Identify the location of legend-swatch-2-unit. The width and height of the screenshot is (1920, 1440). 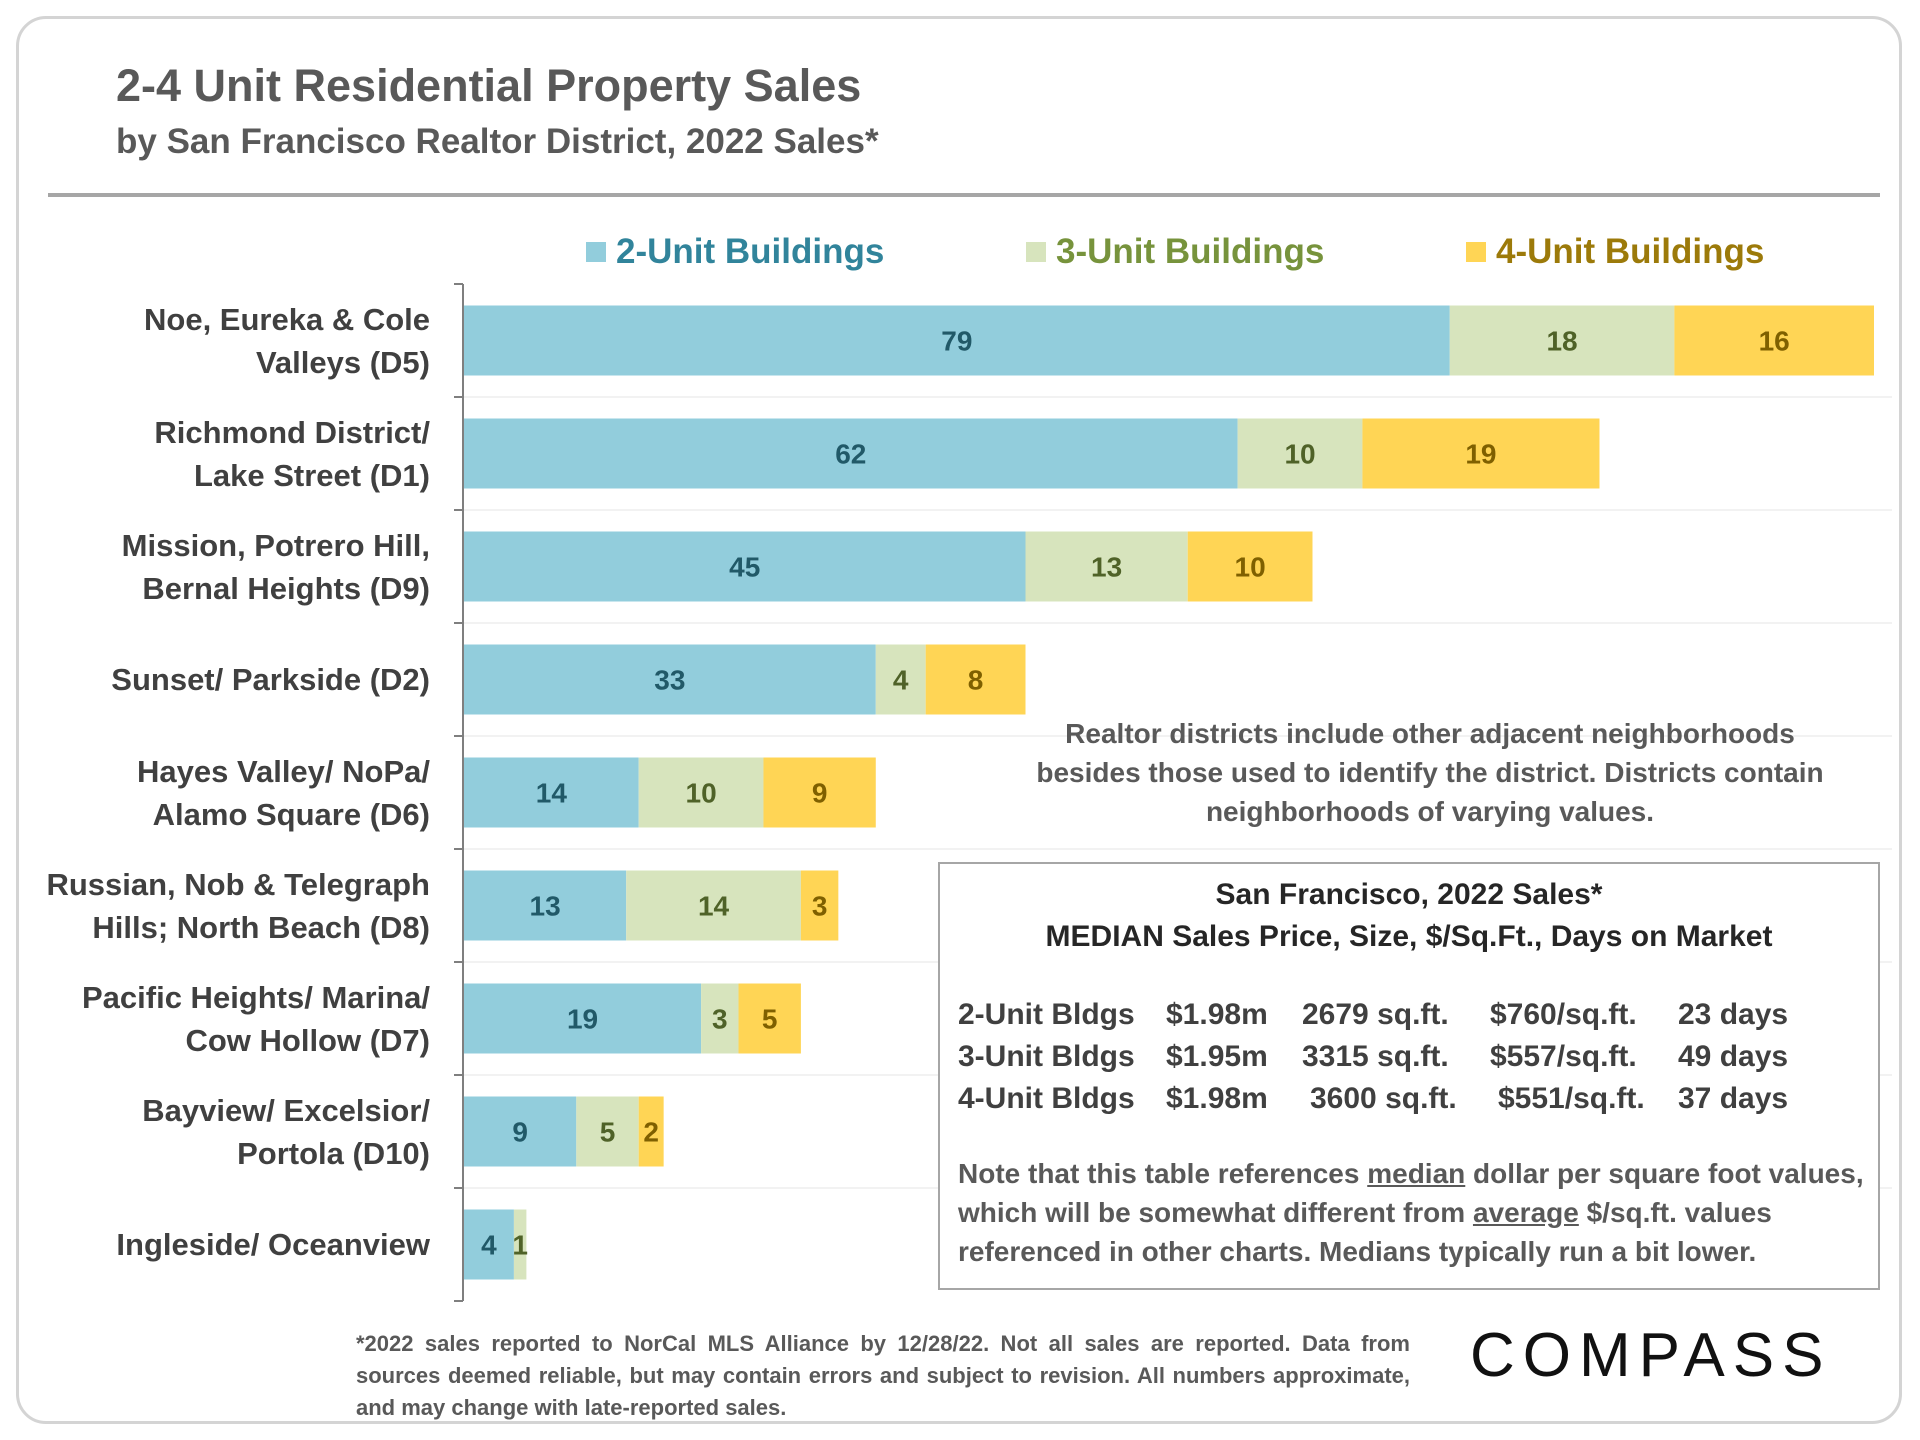
(596, 252).